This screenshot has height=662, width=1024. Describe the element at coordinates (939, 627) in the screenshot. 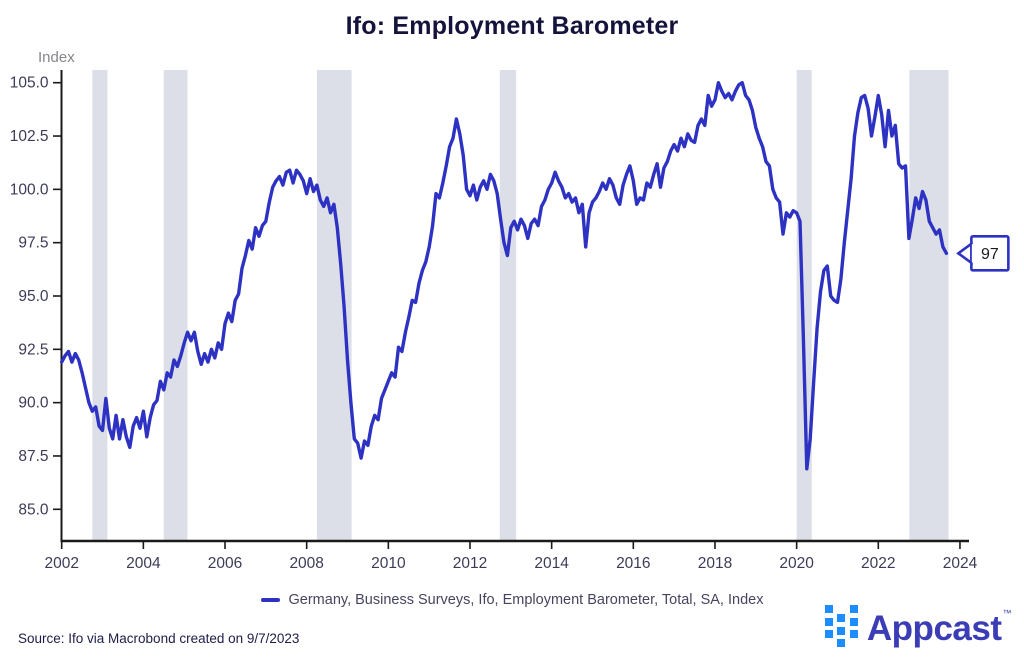

I see `appcast-logo-text: Appcast™` at that location.